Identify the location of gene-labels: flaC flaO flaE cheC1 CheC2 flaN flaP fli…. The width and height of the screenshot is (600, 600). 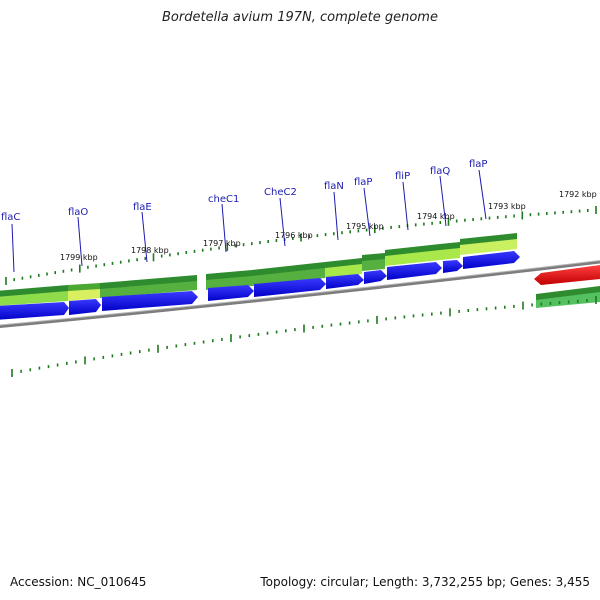
(244, 191).